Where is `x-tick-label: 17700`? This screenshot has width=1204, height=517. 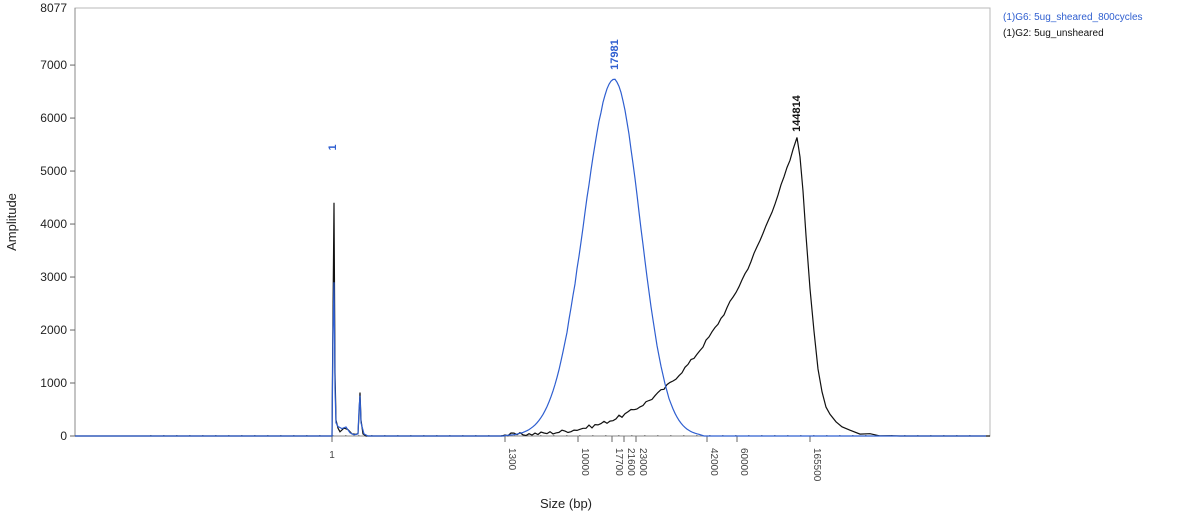 x-tick-label: 17700 is located at coordinates (618, 462).